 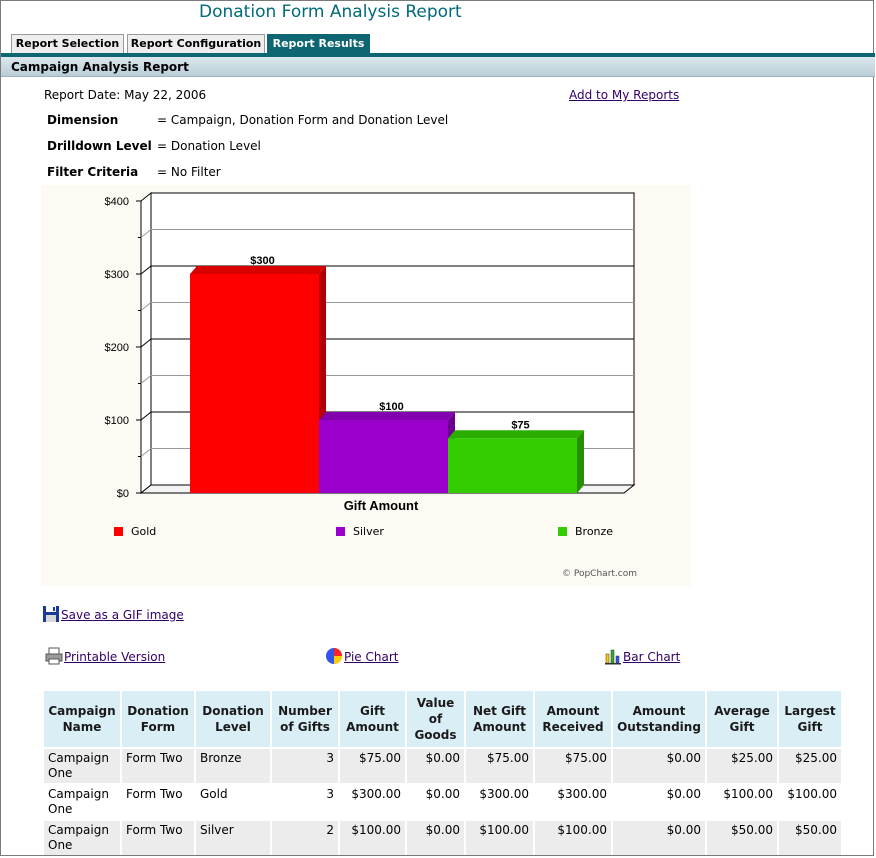 What do you see at coordinates (334, 656) in the screenshot?
I see `pie-chart-icon` at bounding box center [334, 656].